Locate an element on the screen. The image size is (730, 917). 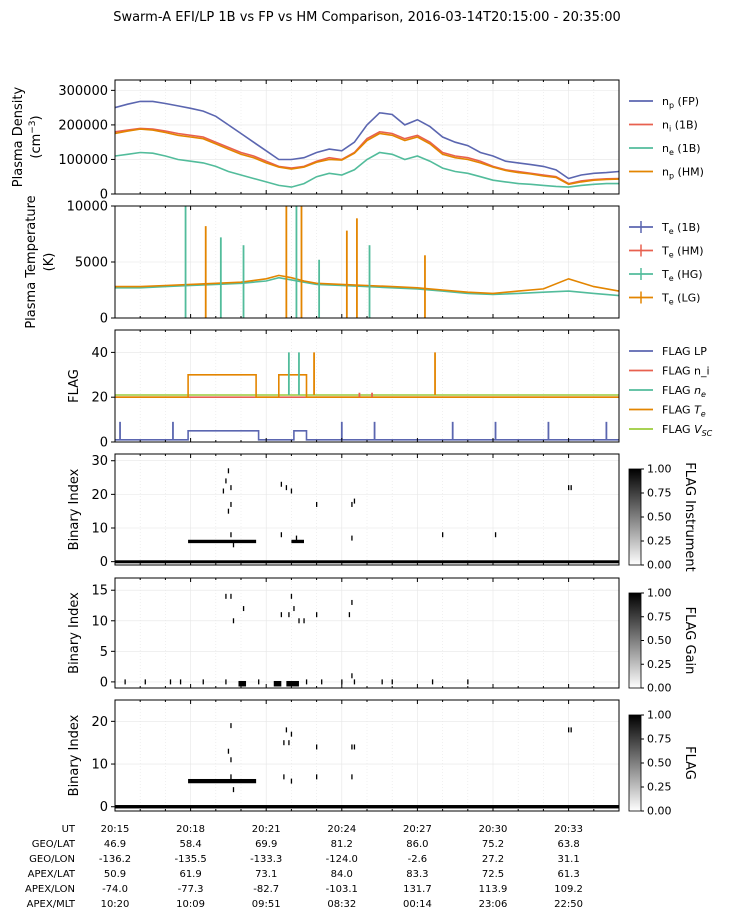
footer-row-label: APEX/MLT is located at coordinates (51, 904).